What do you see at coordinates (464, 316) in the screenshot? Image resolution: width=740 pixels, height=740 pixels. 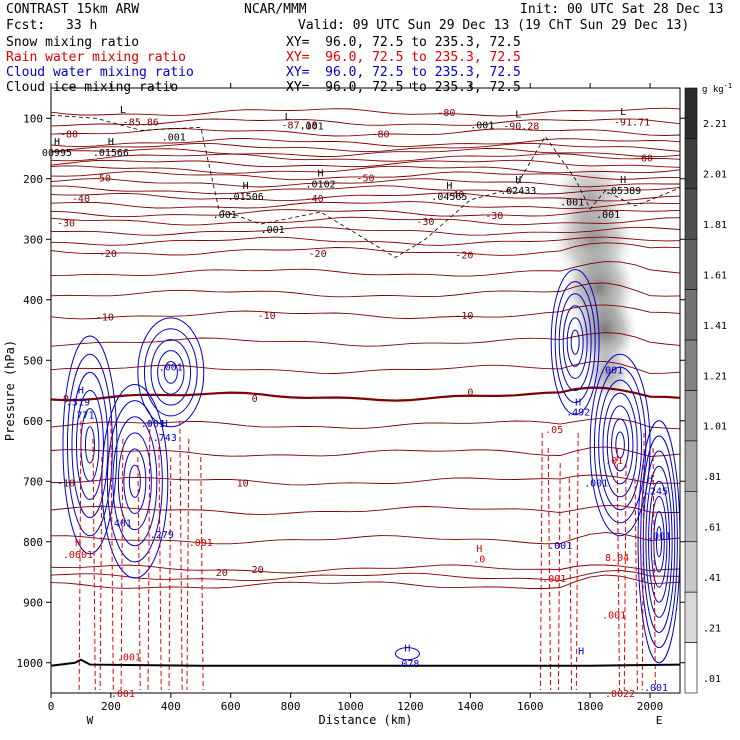 I see `temp-label-21: -10` at bounding box center [464, 316].